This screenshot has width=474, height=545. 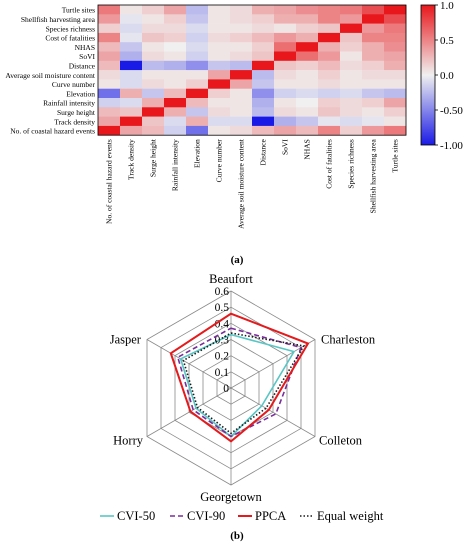 I want to click on radar-axis-label-charleston: Charleston, so click(x=348, y=340).